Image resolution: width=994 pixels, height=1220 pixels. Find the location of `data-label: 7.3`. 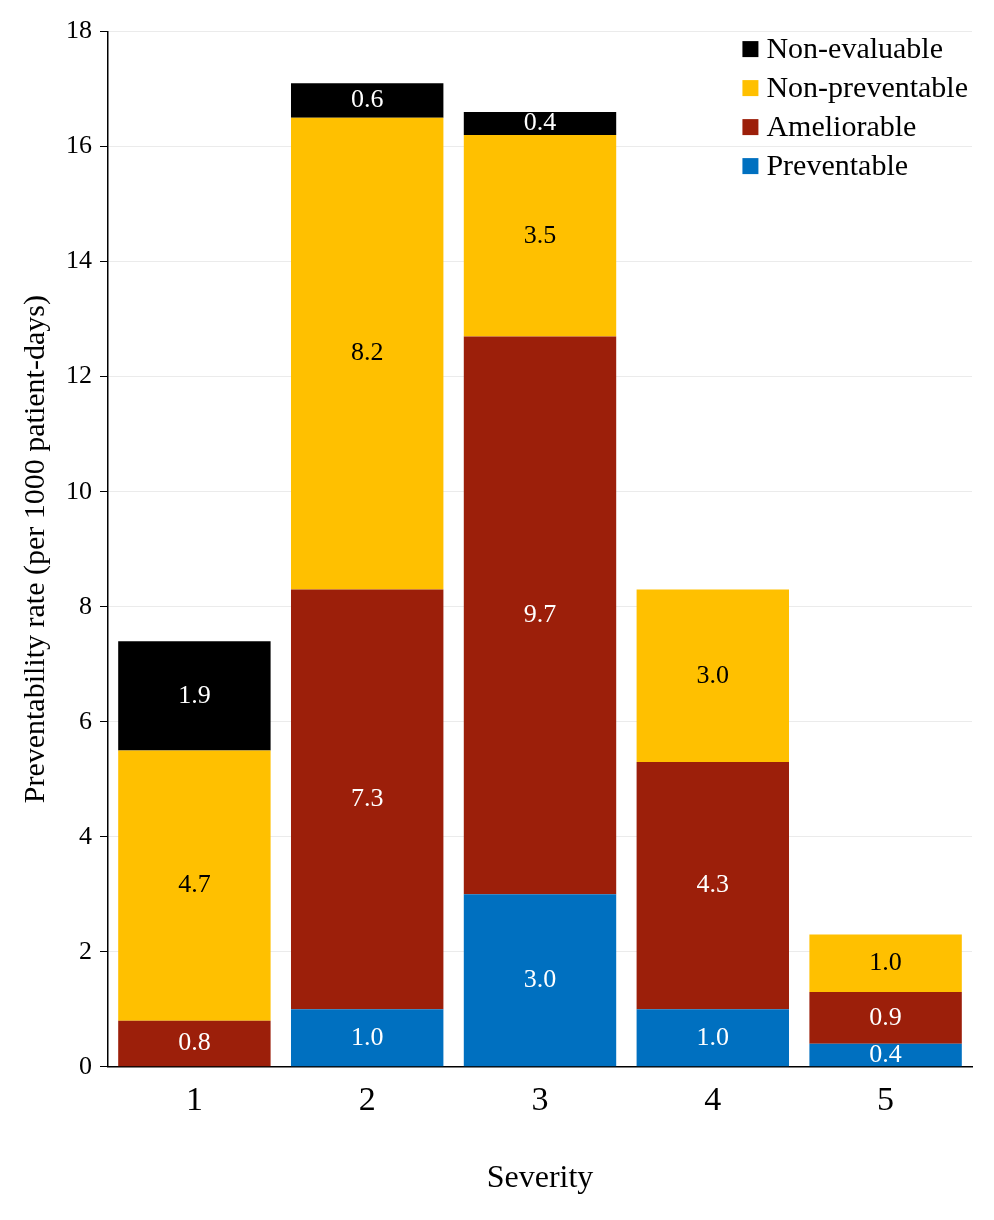

data-label: 7.3 is located at coordinates (367, 798).